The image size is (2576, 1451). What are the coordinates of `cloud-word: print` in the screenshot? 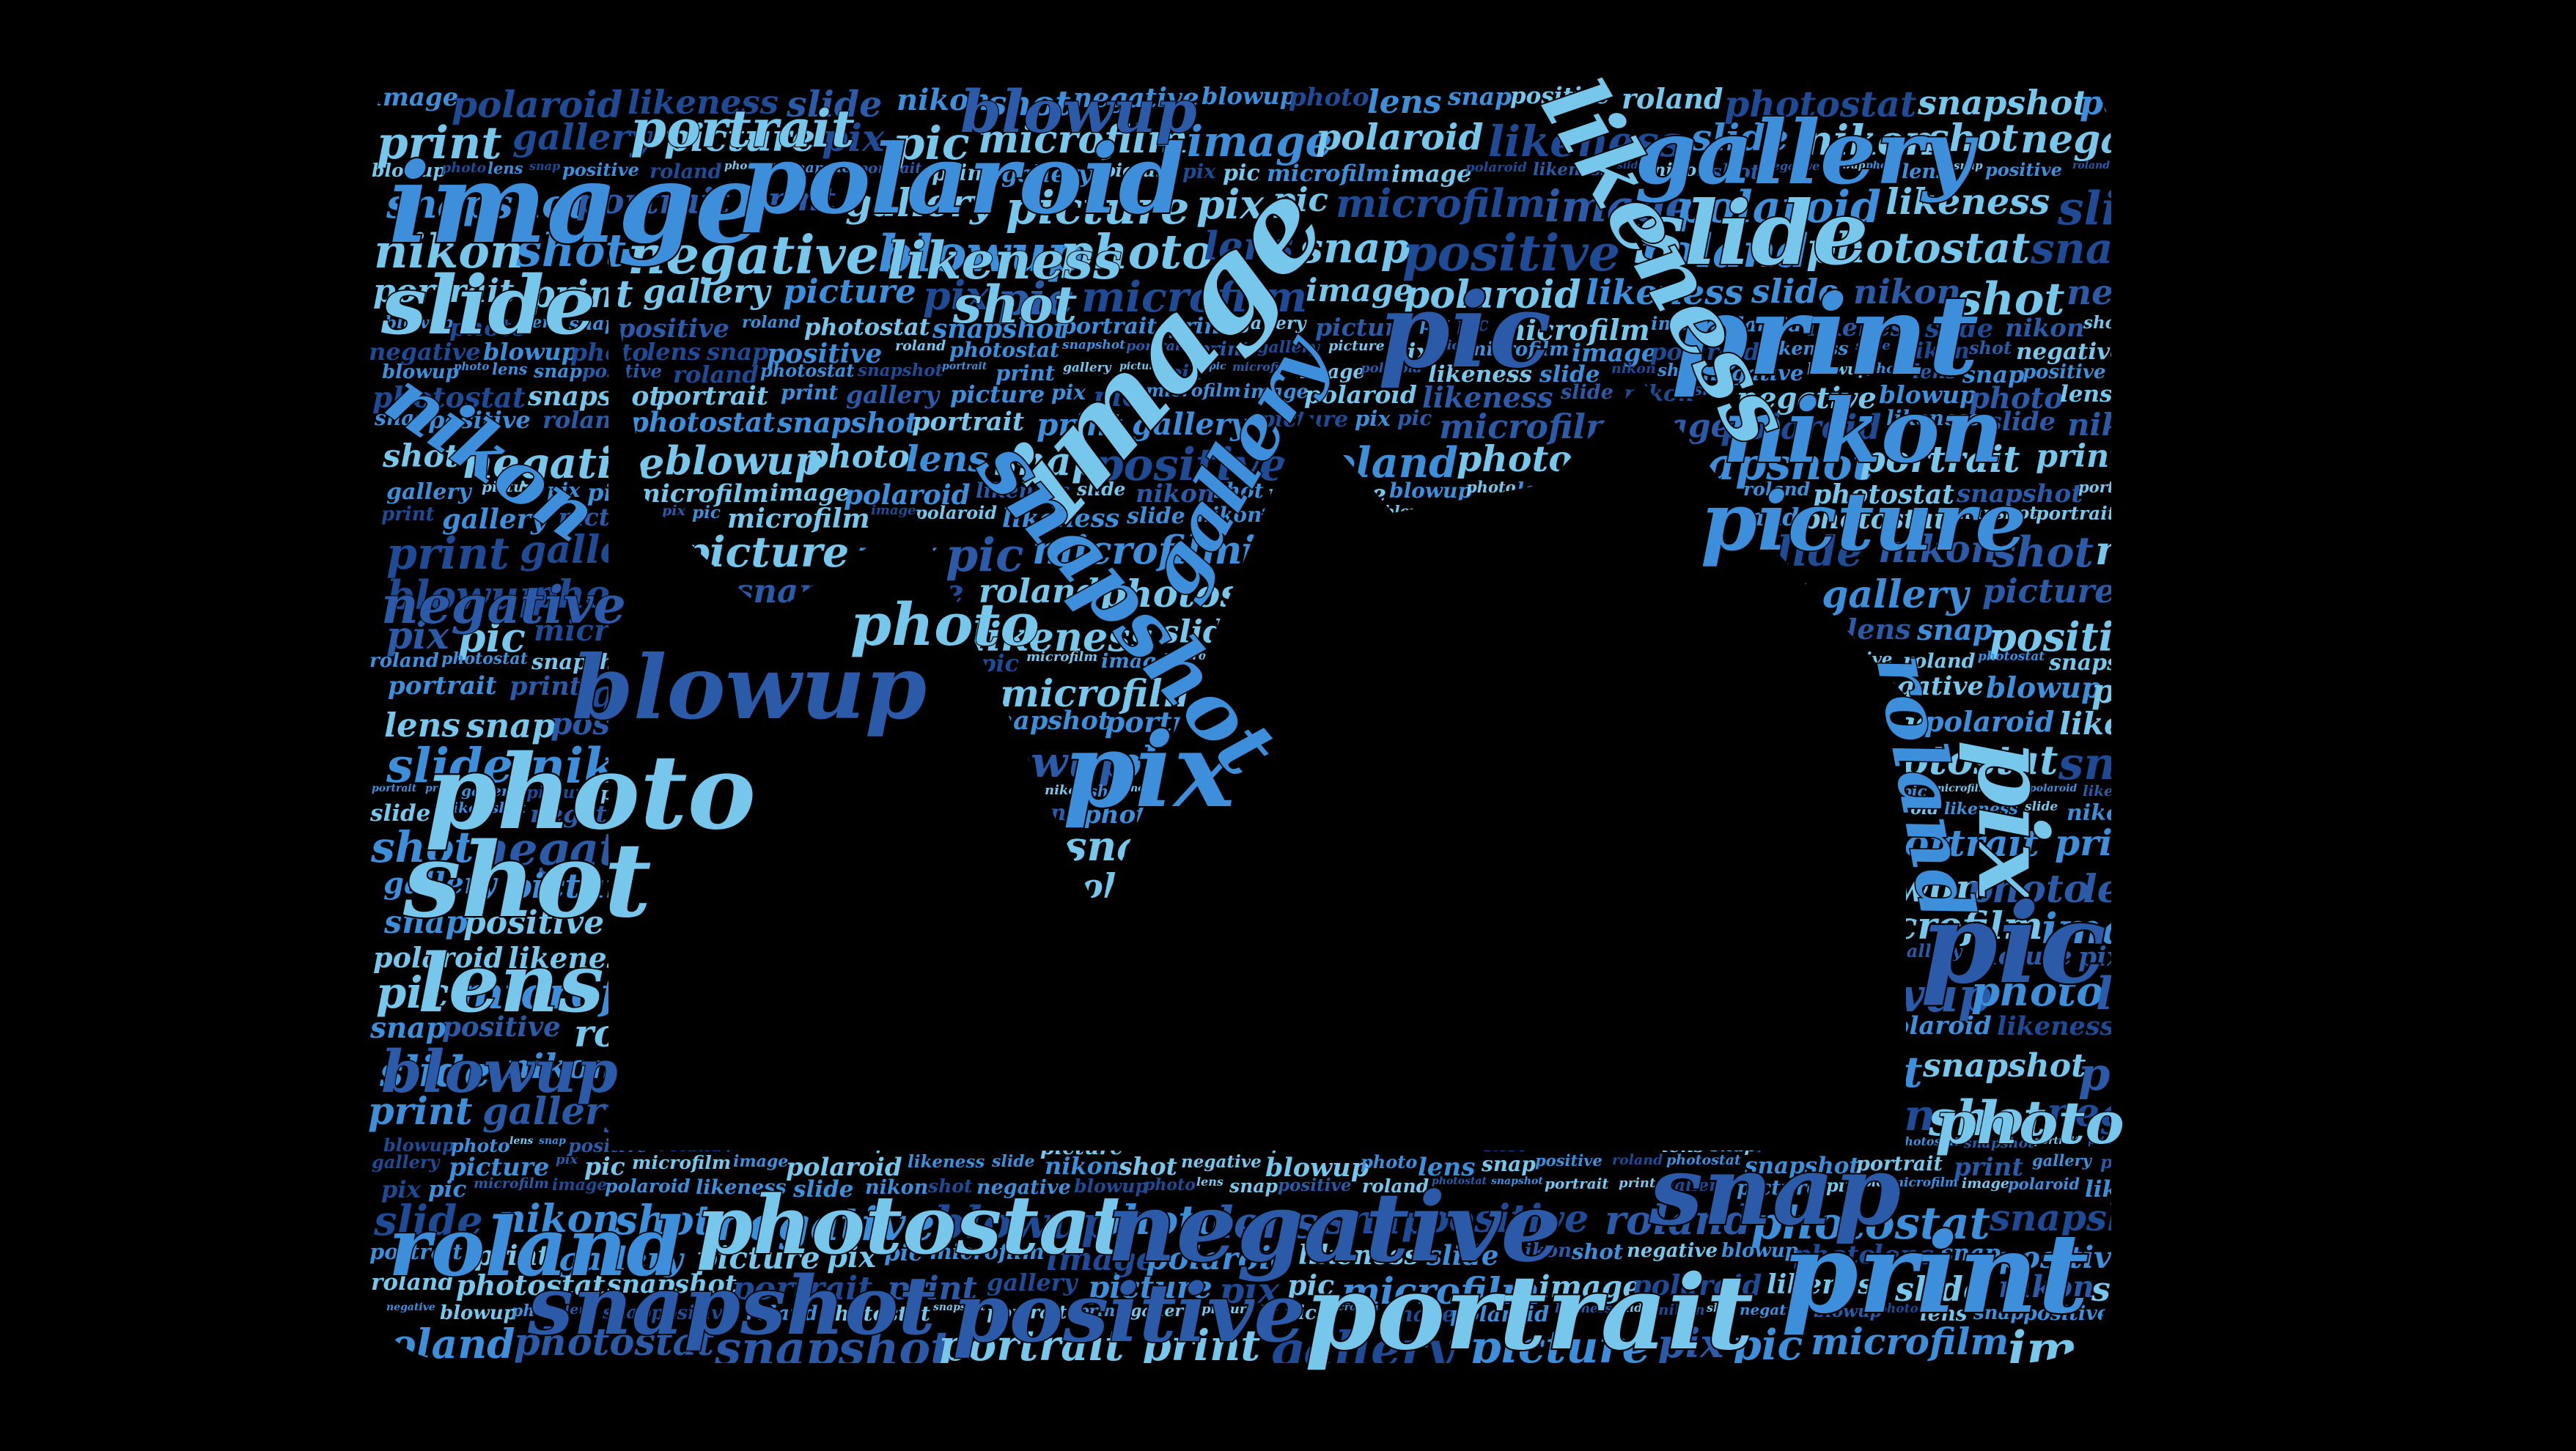 It's located at (1200, 1345).